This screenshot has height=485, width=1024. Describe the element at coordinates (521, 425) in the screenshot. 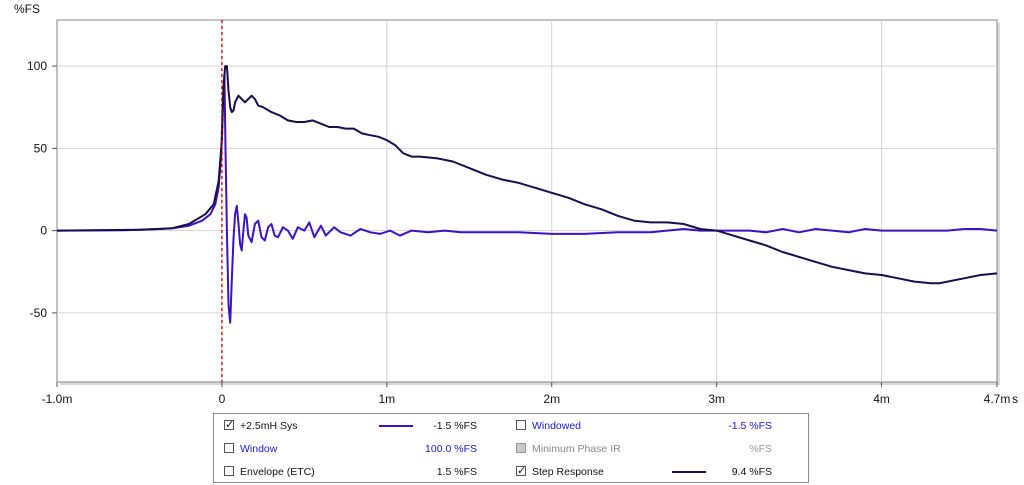

I see `show-windowed-checkbox` at that location.